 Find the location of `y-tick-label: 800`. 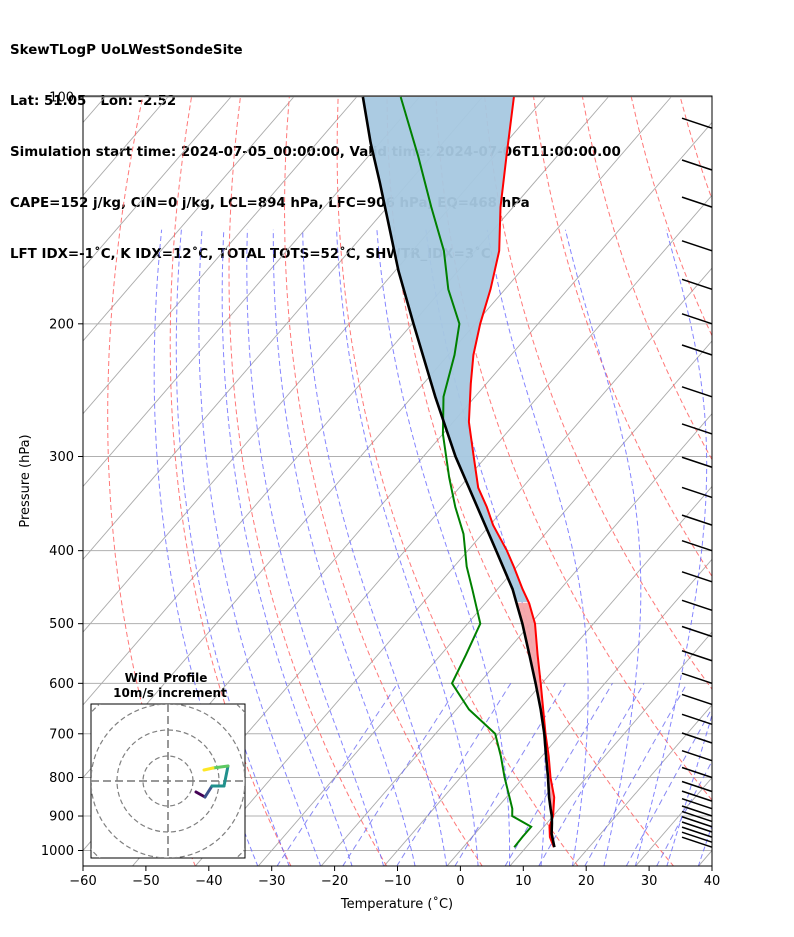

y-tick-label: 800 is located at coordinates (61, 778).